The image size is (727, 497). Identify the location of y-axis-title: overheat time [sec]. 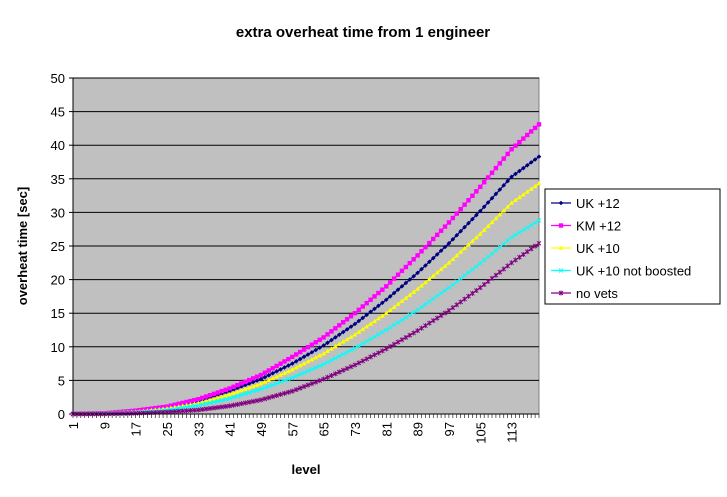
(22, 246).